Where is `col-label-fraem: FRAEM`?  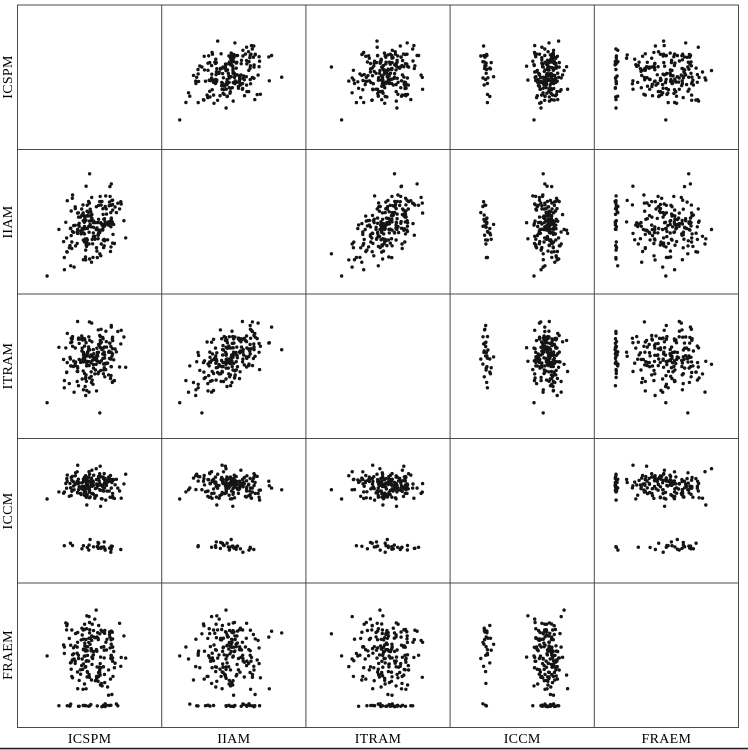 col-label-fraem: FRAEM is located at coordinates (666, 739).